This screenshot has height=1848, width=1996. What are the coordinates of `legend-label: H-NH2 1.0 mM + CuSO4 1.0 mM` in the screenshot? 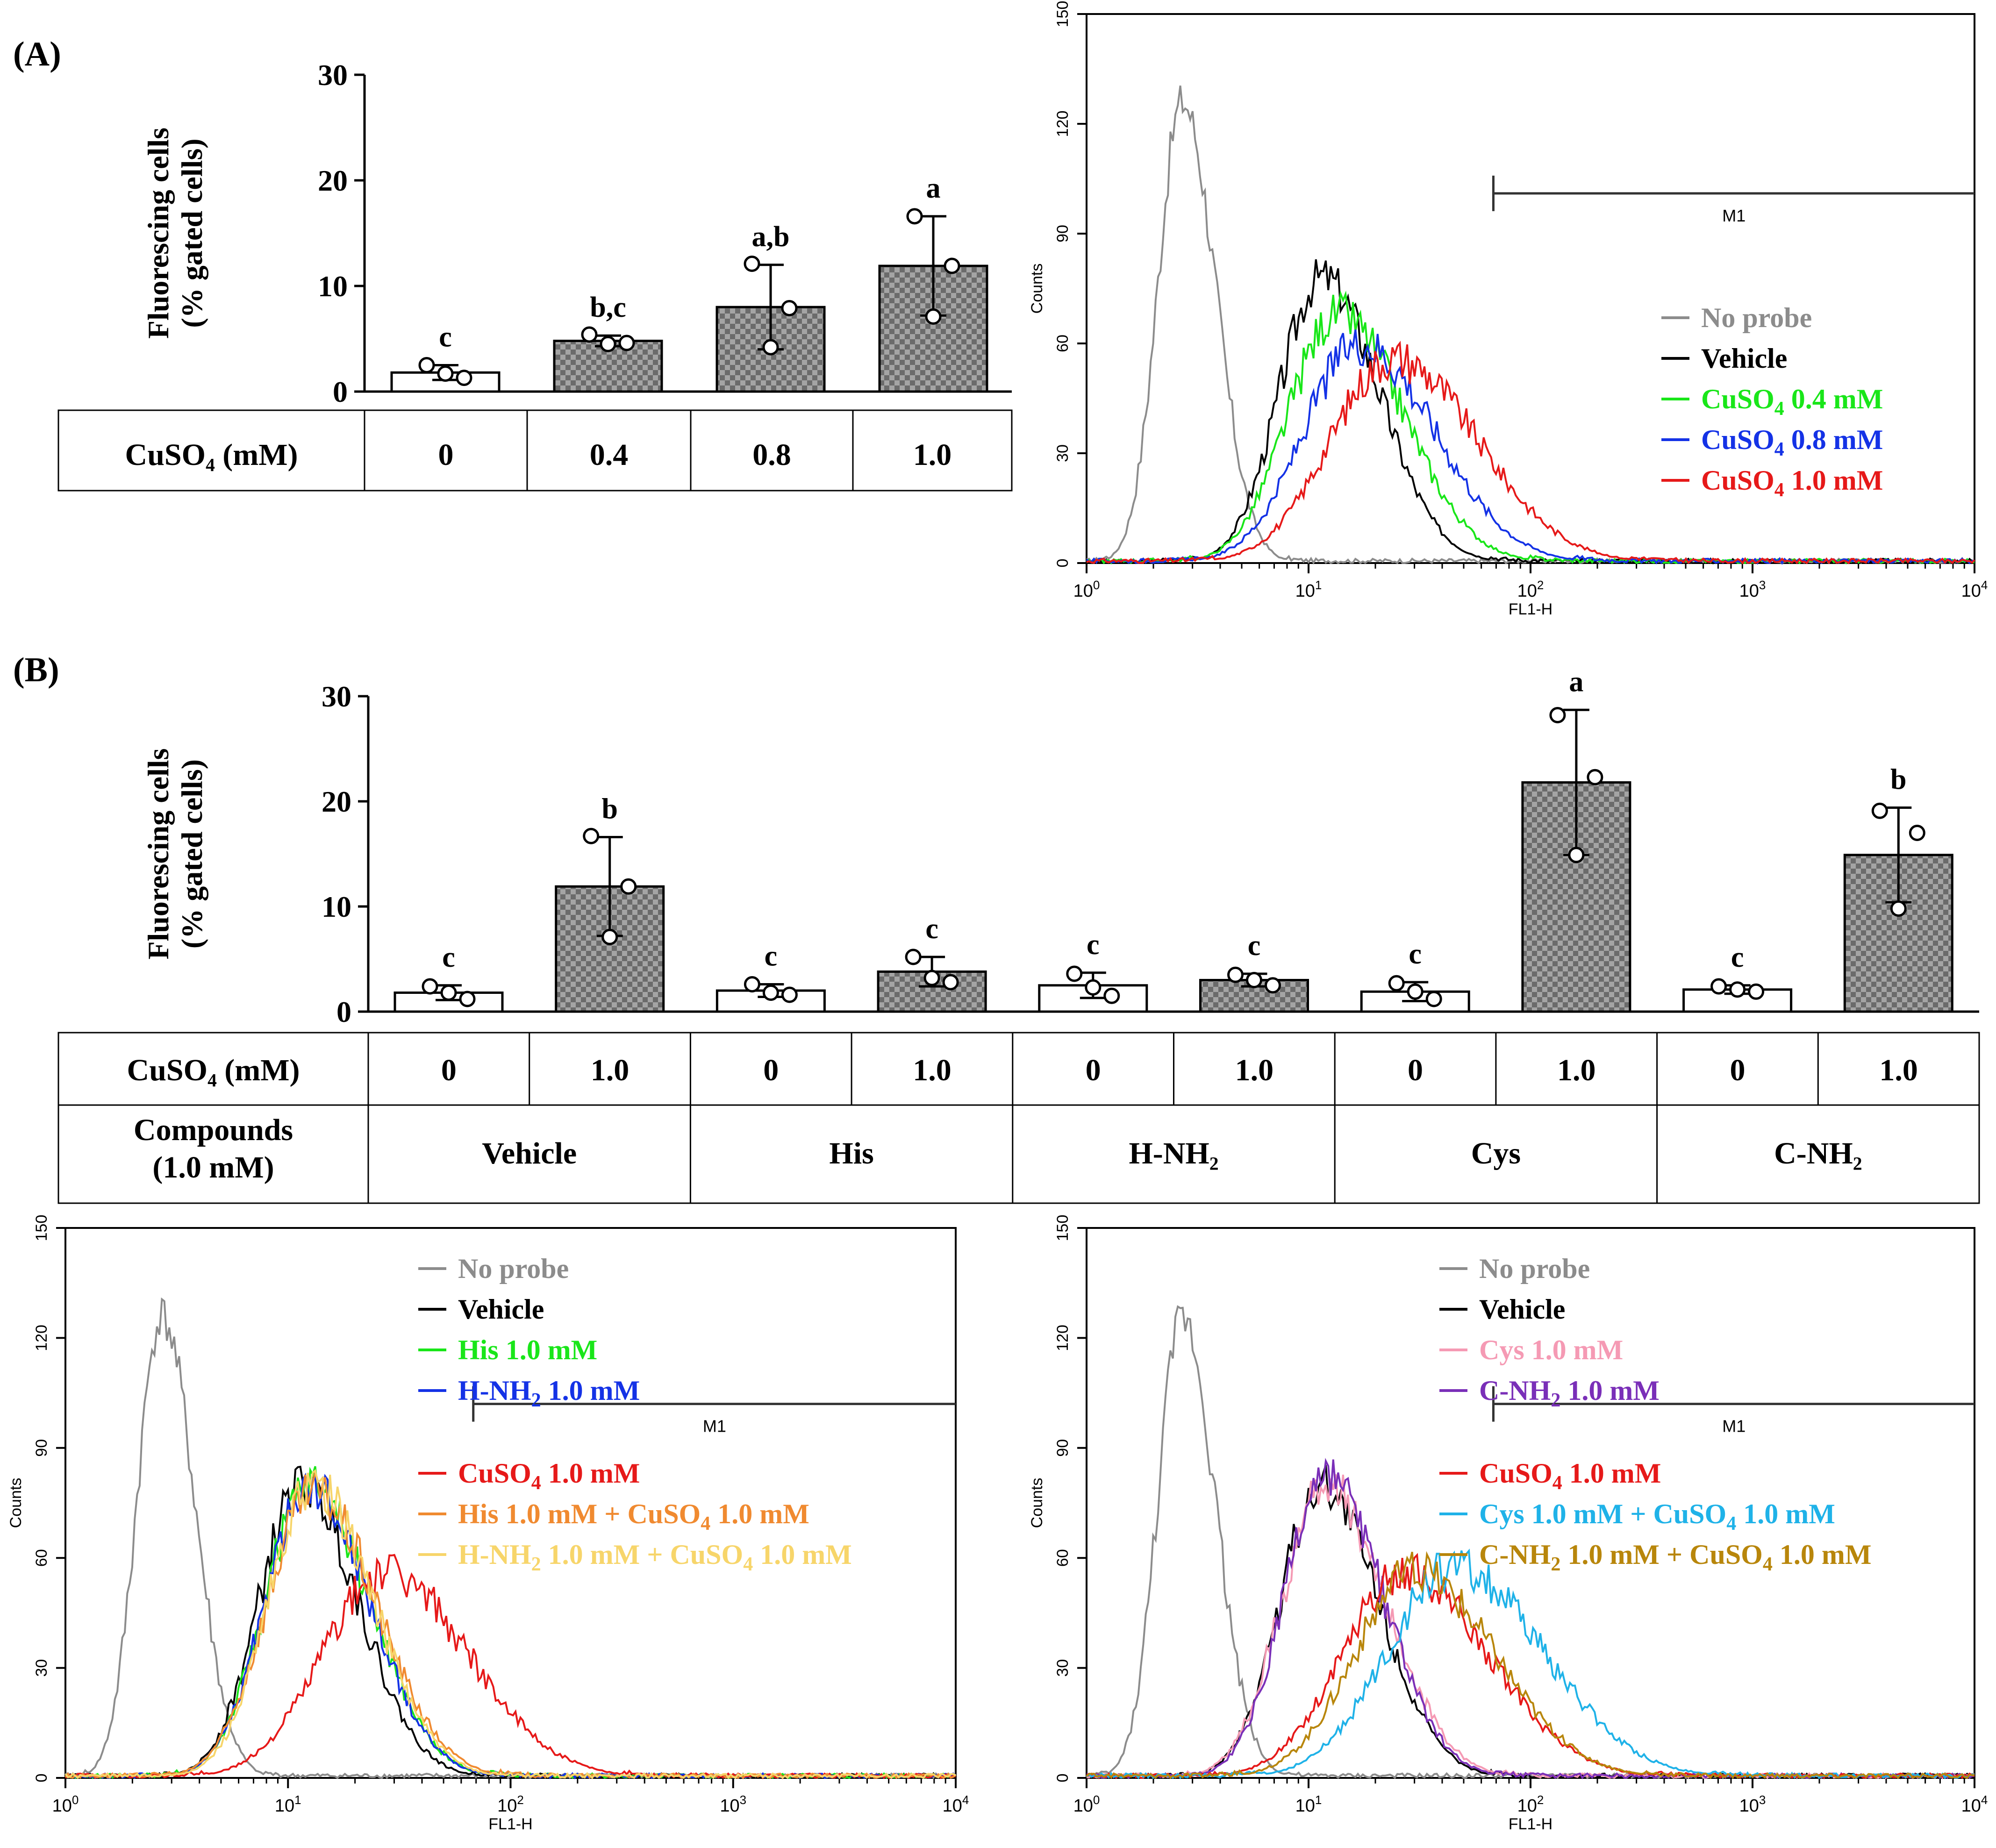 It's located at (655, 1557).